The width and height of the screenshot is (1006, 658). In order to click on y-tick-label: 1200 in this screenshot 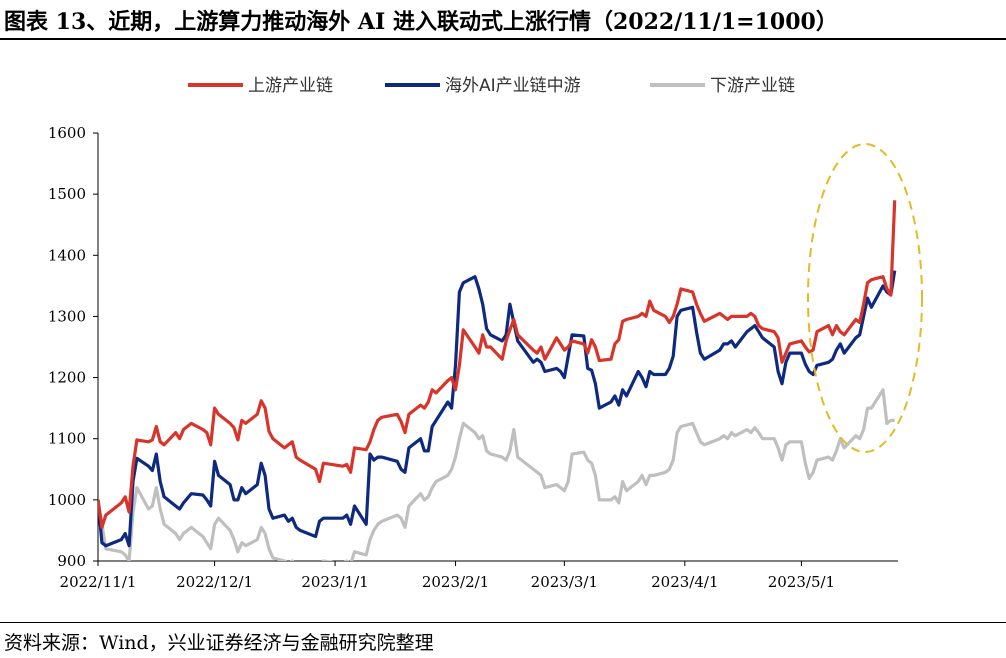, I will do `click(67, 378)`.